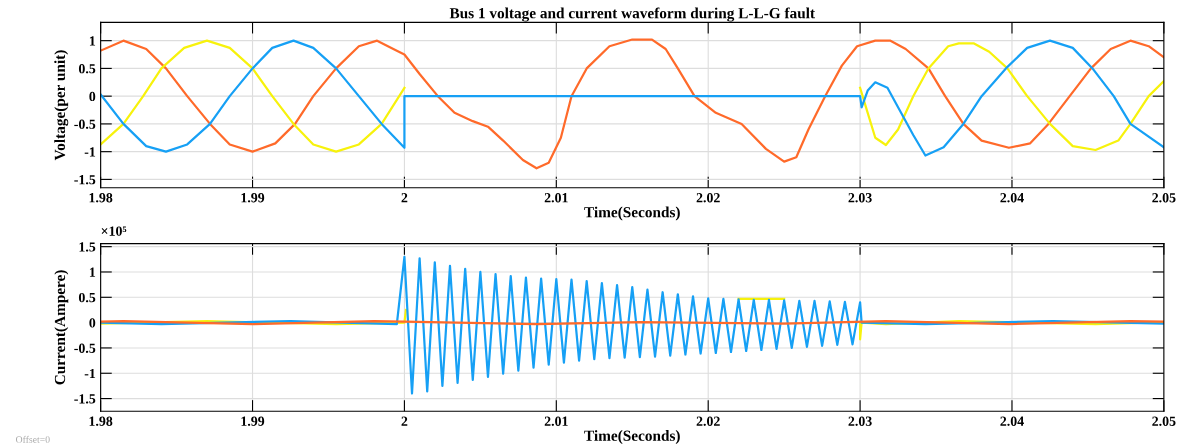 This screenshot has height=447, width=1184. What do you see at coordinates (61, 327) in the screenshot?
I see `y-axis-title: Current(Ampere)` at bounding box center [61, 327].